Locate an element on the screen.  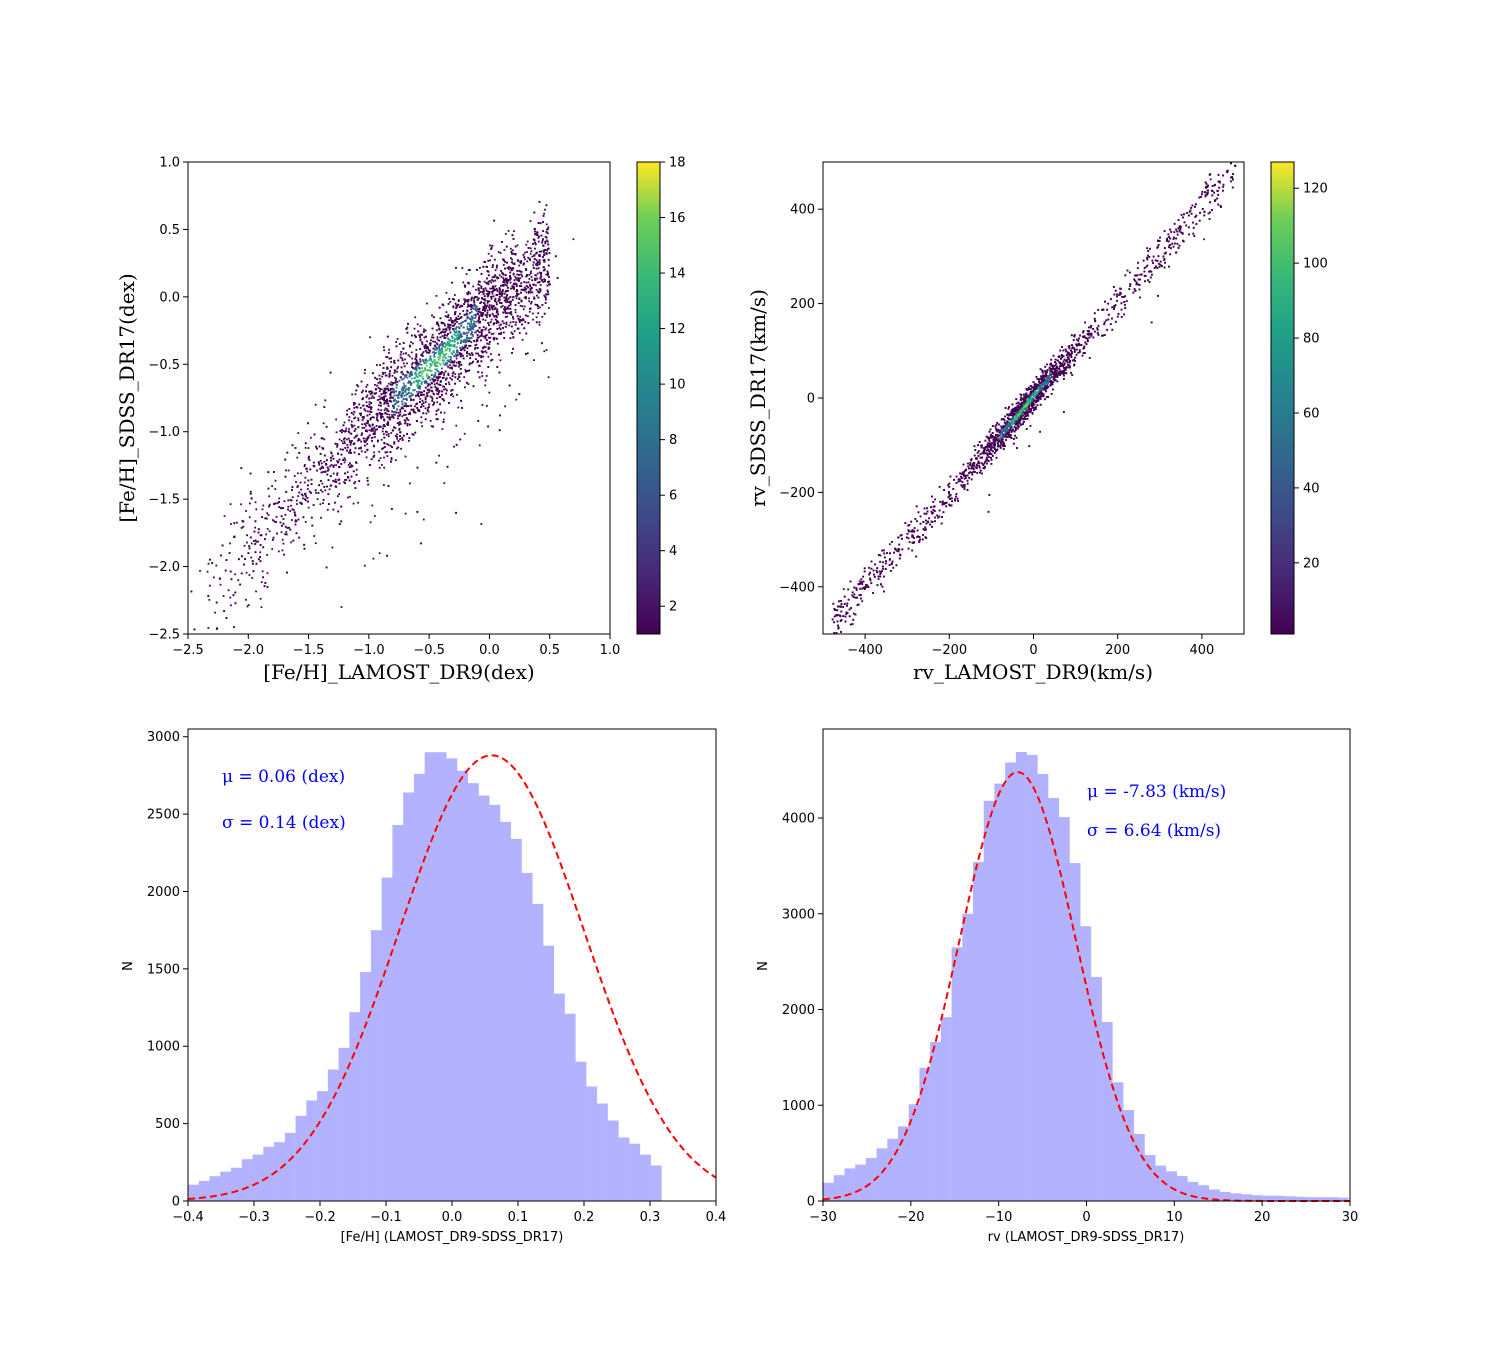
feh-scatter-y-tick-label: −2.0 is located at coordinates (164, 567).